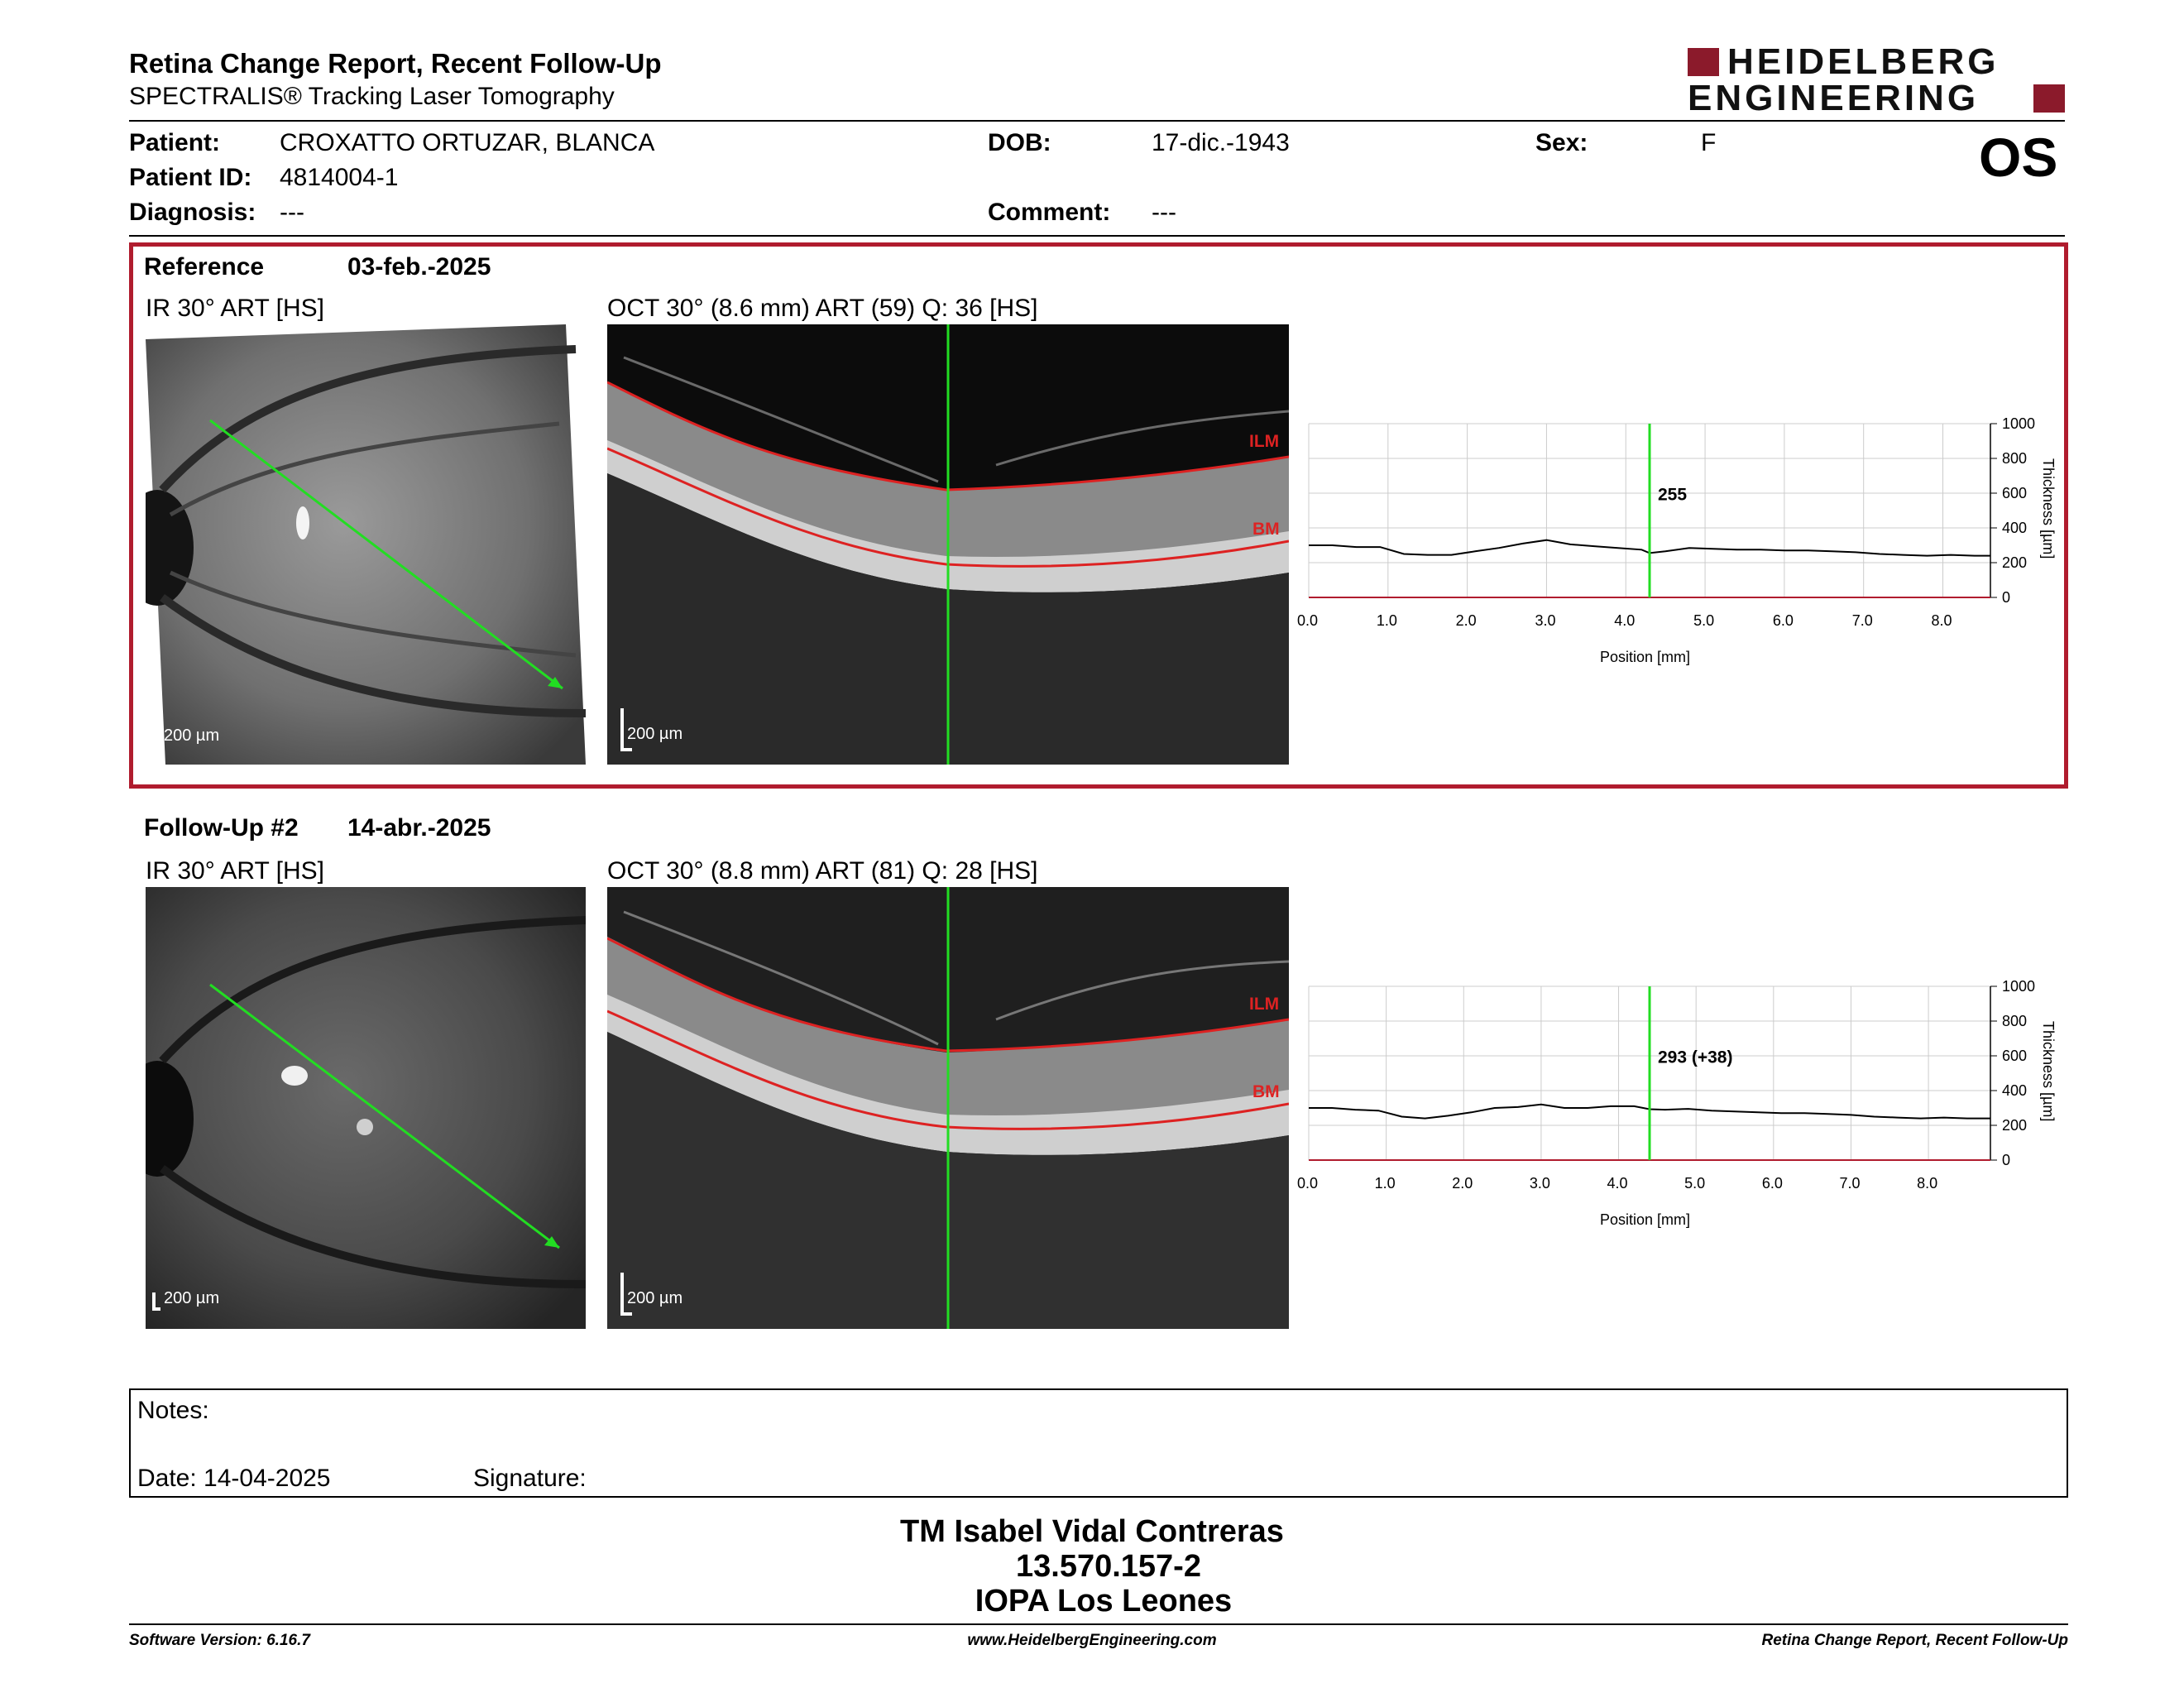  I want to click on signer-id: 13.570.157-2, so click(1108, 1566).